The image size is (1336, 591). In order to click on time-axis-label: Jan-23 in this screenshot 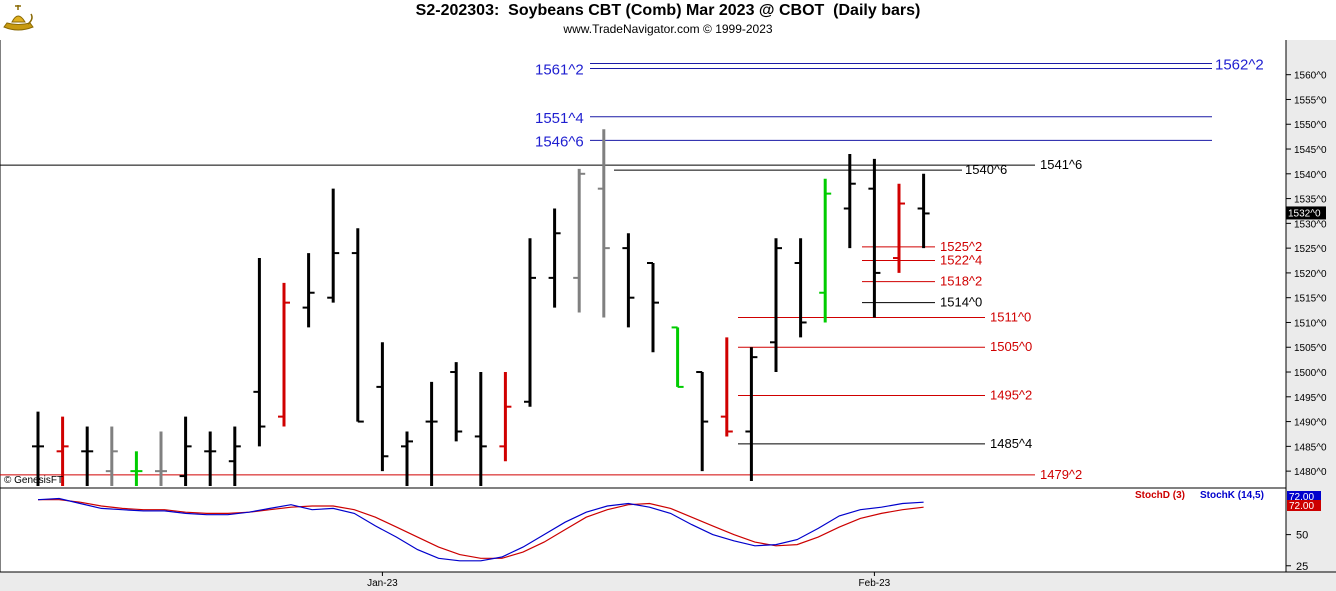, I will do `click(382, 583)`.